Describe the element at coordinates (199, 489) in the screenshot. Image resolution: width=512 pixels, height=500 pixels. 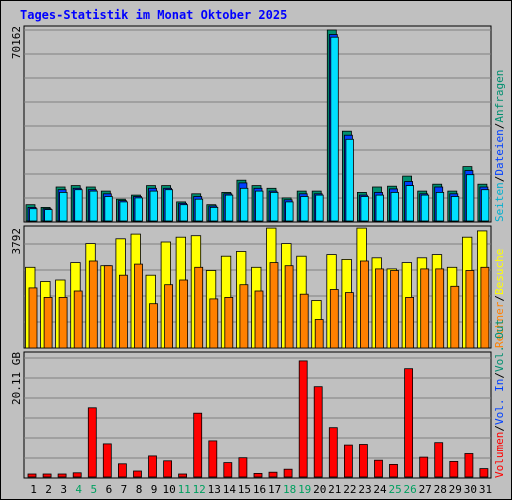
I see `x-label-day-12: 12` at that location.